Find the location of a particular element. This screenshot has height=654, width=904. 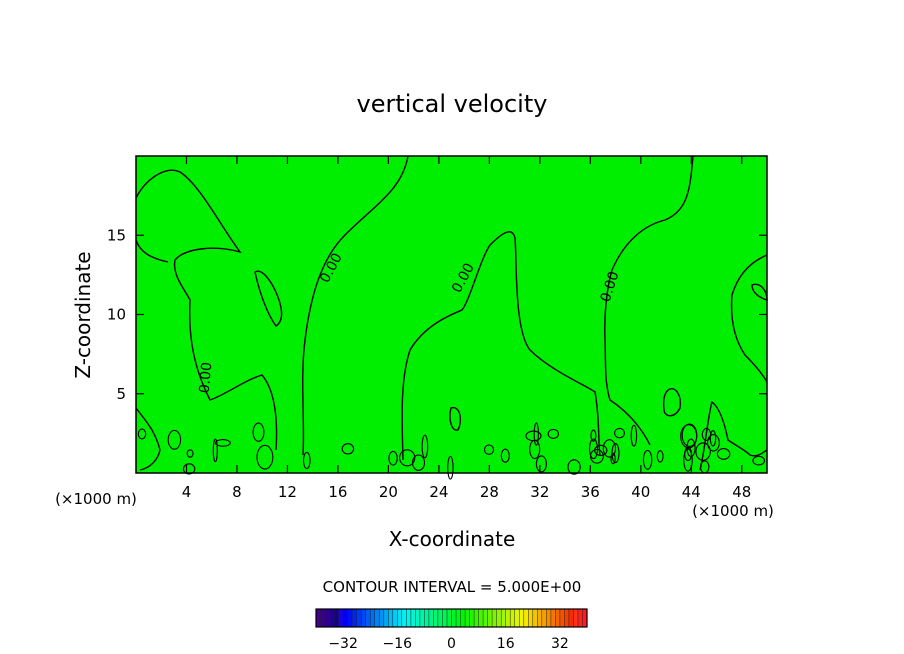

y-tick-label: 5 is located at coordinates (121, 394).